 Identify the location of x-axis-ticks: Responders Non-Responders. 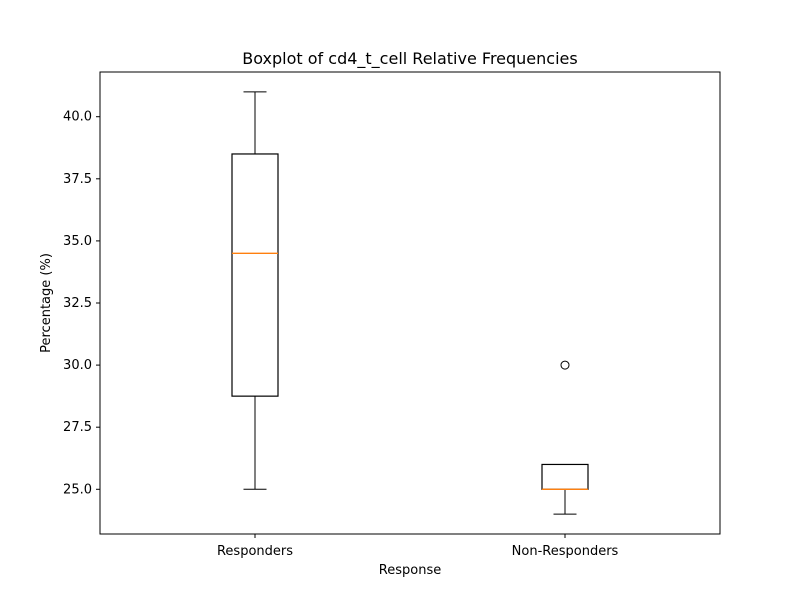
(418, 546).